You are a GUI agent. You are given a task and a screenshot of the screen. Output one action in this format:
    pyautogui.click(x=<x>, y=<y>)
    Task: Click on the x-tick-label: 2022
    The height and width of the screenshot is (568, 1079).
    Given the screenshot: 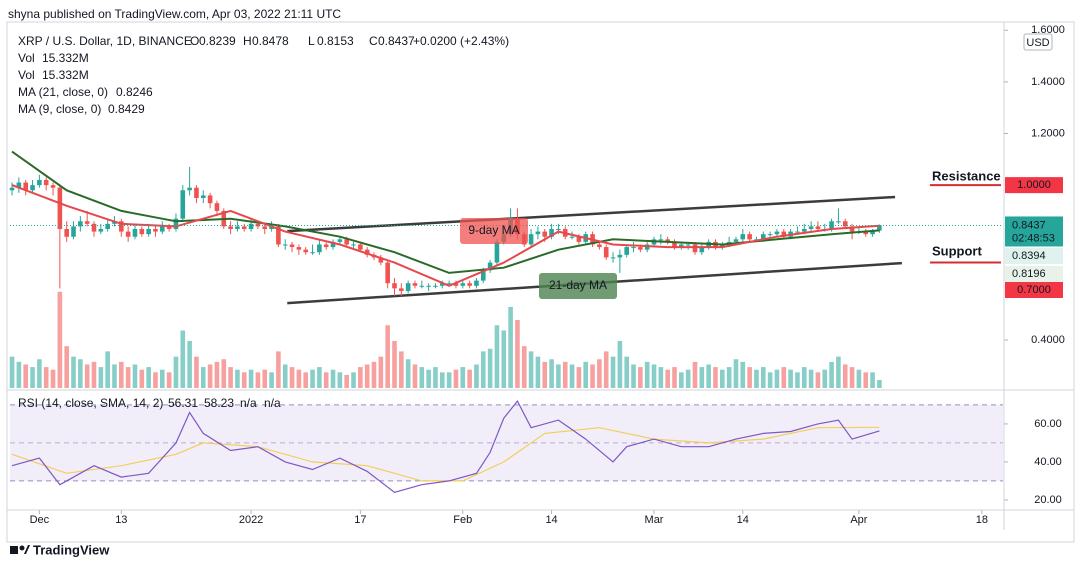 What is the action you would take?
    pyautogui.click(x=251, y=520)
    